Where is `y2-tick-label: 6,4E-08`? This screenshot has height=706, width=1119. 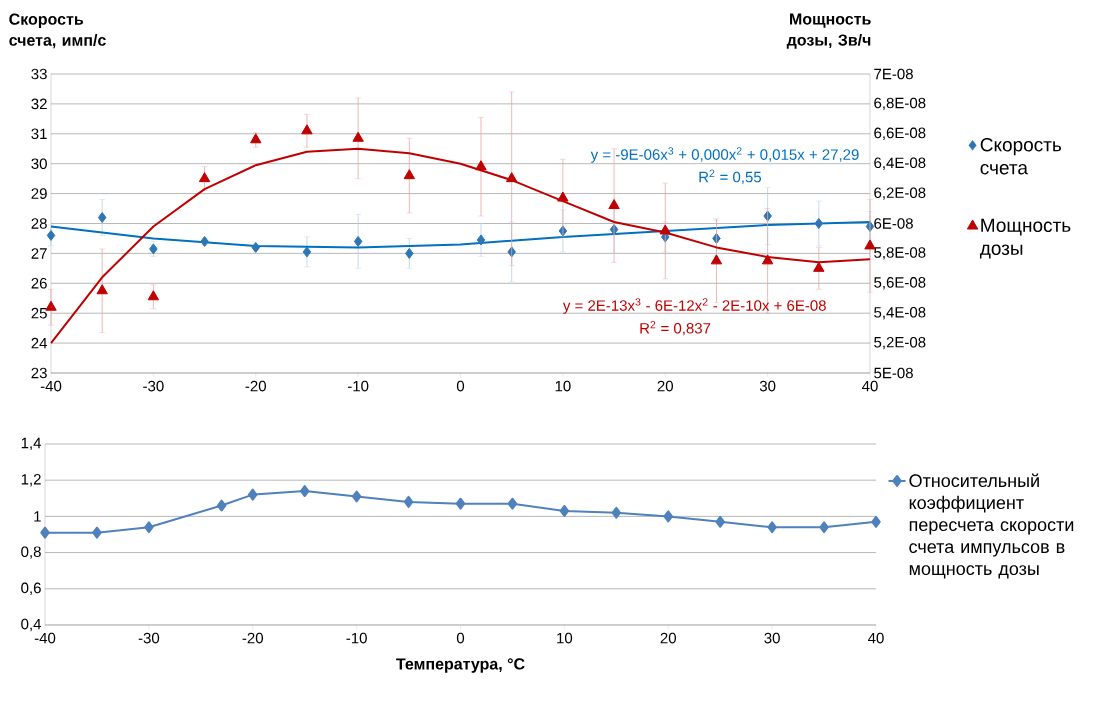
y2-tick-label: 6,4E-08 is located at coordinates (900, 163).